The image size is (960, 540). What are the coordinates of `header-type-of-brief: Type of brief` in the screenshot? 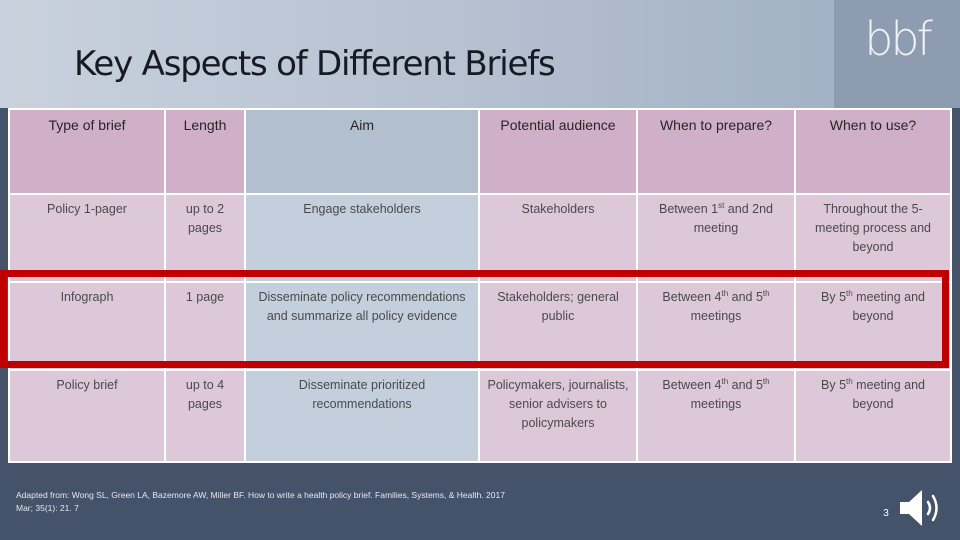 It's located at (87, 151).